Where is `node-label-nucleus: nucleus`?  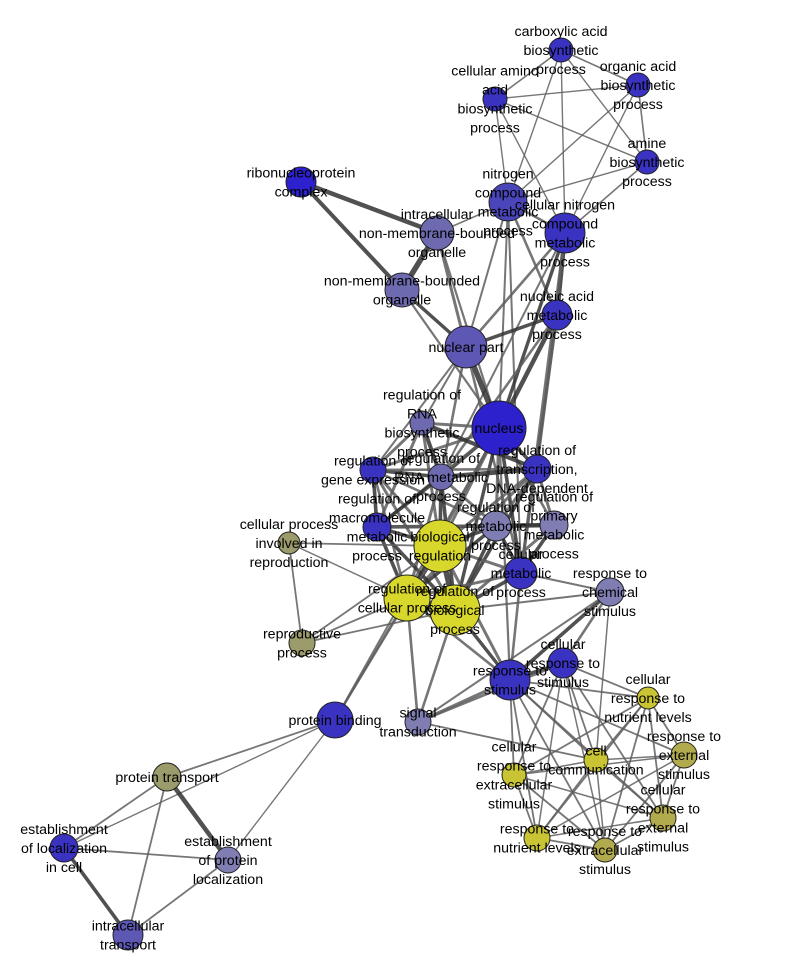 node-label-nucleus: nucleus is located at coordinates (499, 429).